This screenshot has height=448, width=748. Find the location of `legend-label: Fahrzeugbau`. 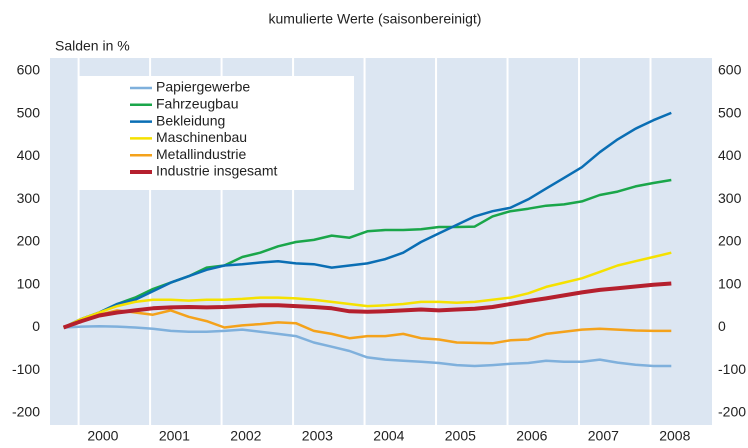

legend-label: Fahrzeugbau is located at coordinates (197, 104).